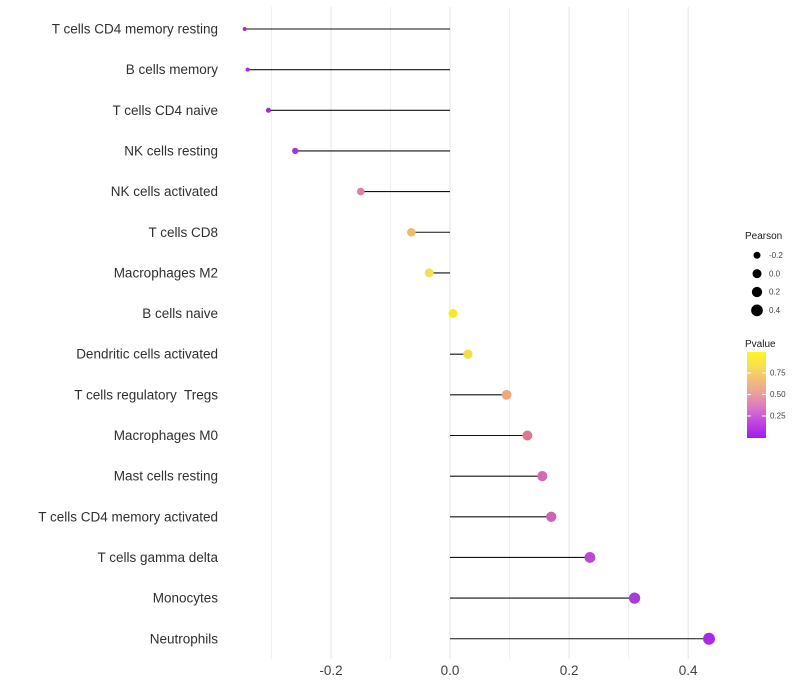  I want to click on legend-pvalue: Pvalue 0.75 0.50 0.25, so click(765, 388).